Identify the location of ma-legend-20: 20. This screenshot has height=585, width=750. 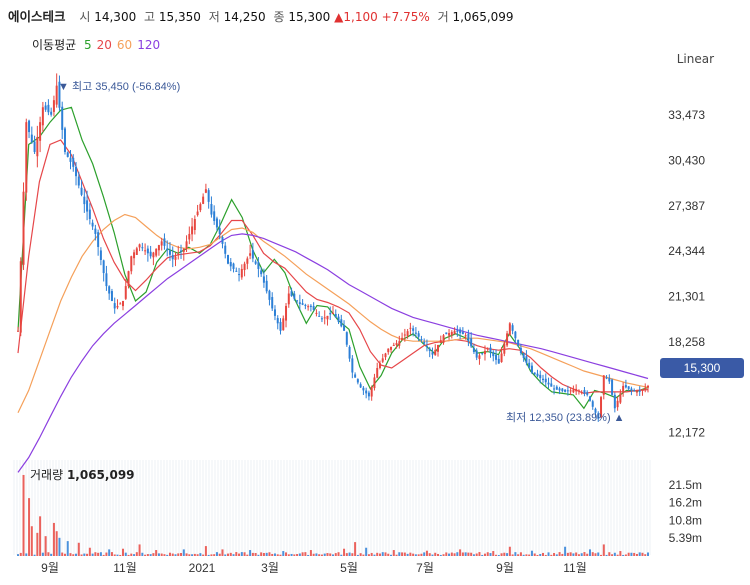
(104, 45).